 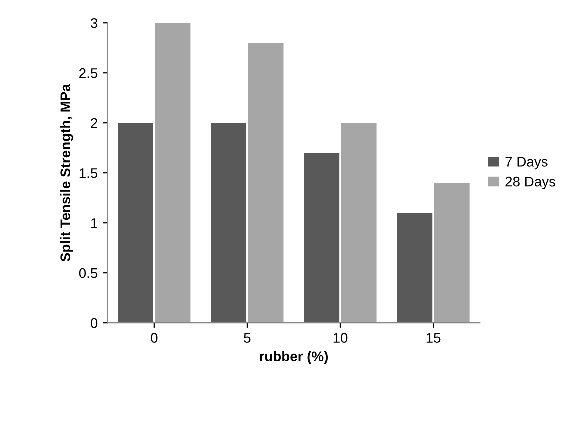 I want to click on y-tick-label: 0, so click(x=94, y=323).